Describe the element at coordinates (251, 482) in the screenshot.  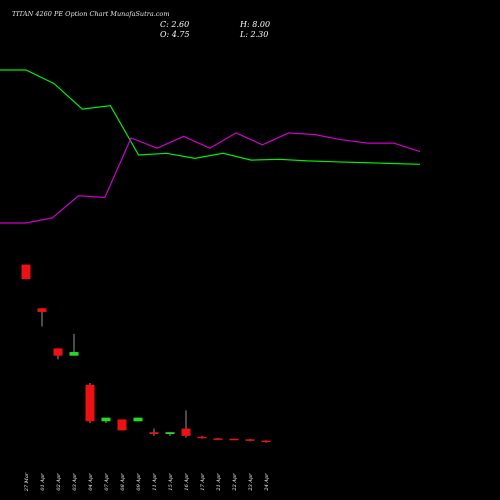
I see `x-tick-label: 23 Apr` at that location.